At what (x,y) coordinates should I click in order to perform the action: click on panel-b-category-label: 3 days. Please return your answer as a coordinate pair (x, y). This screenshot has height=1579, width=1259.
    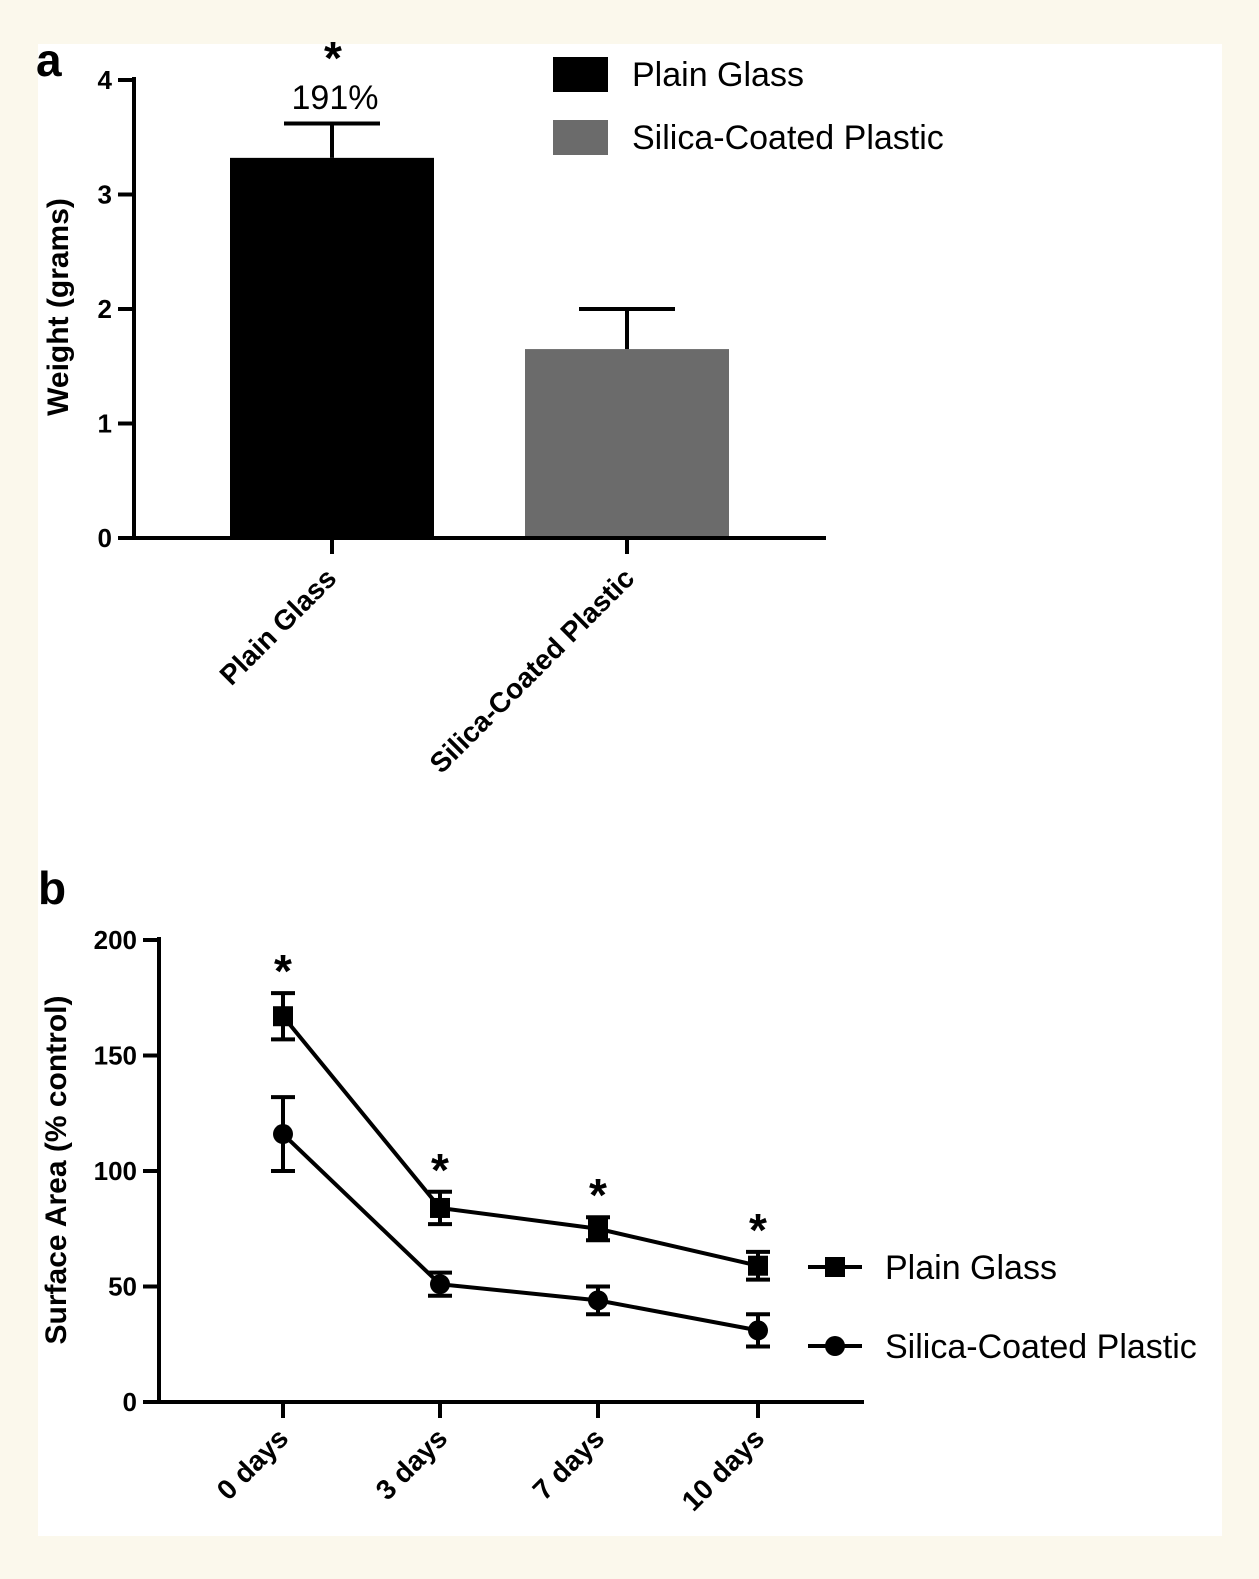
    Looking at the image, I should click on (412, 1464).